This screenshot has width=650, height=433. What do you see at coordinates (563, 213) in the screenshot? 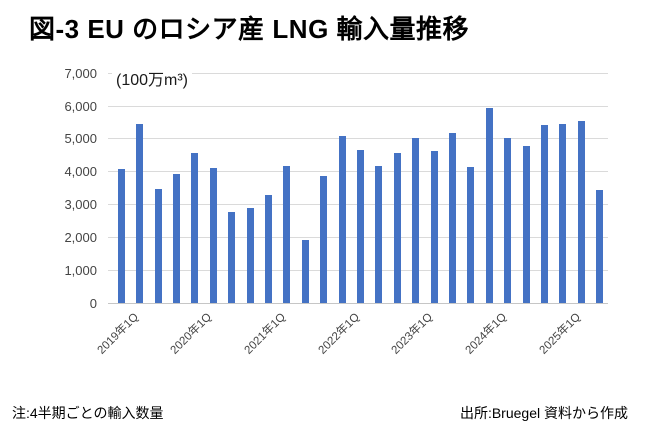
I see `bar-2025年1Q` at bounding box center [563, 213].